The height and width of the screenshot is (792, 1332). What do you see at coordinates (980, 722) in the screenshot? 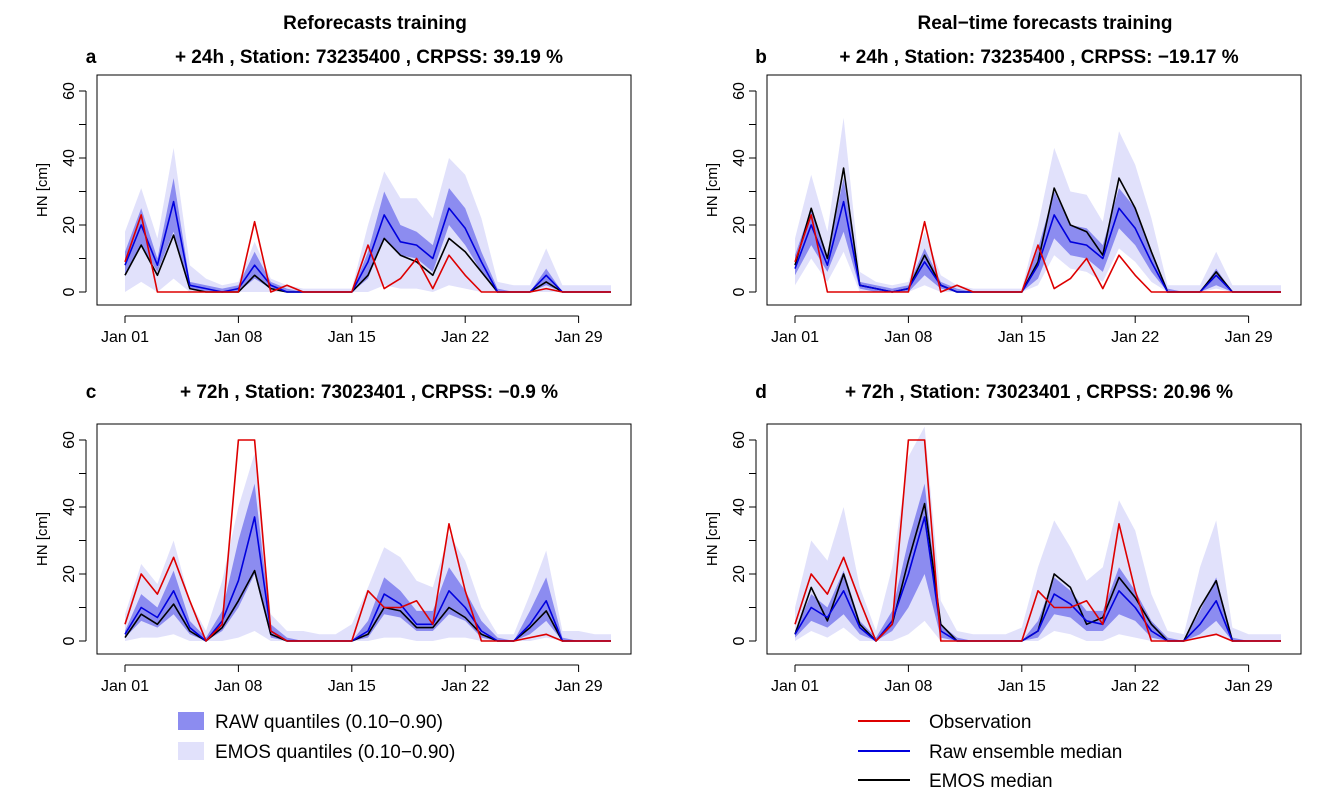
I see `legend-observation-label: Observation` at bounding box center [980, 722].